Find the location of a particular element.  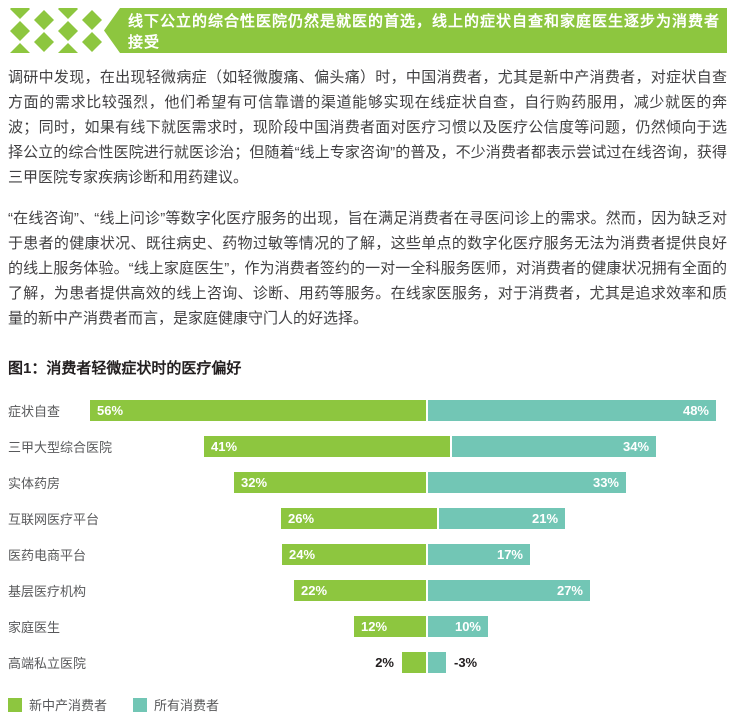

bar-segment-series2: 33% is located at coordinates (527, 482).